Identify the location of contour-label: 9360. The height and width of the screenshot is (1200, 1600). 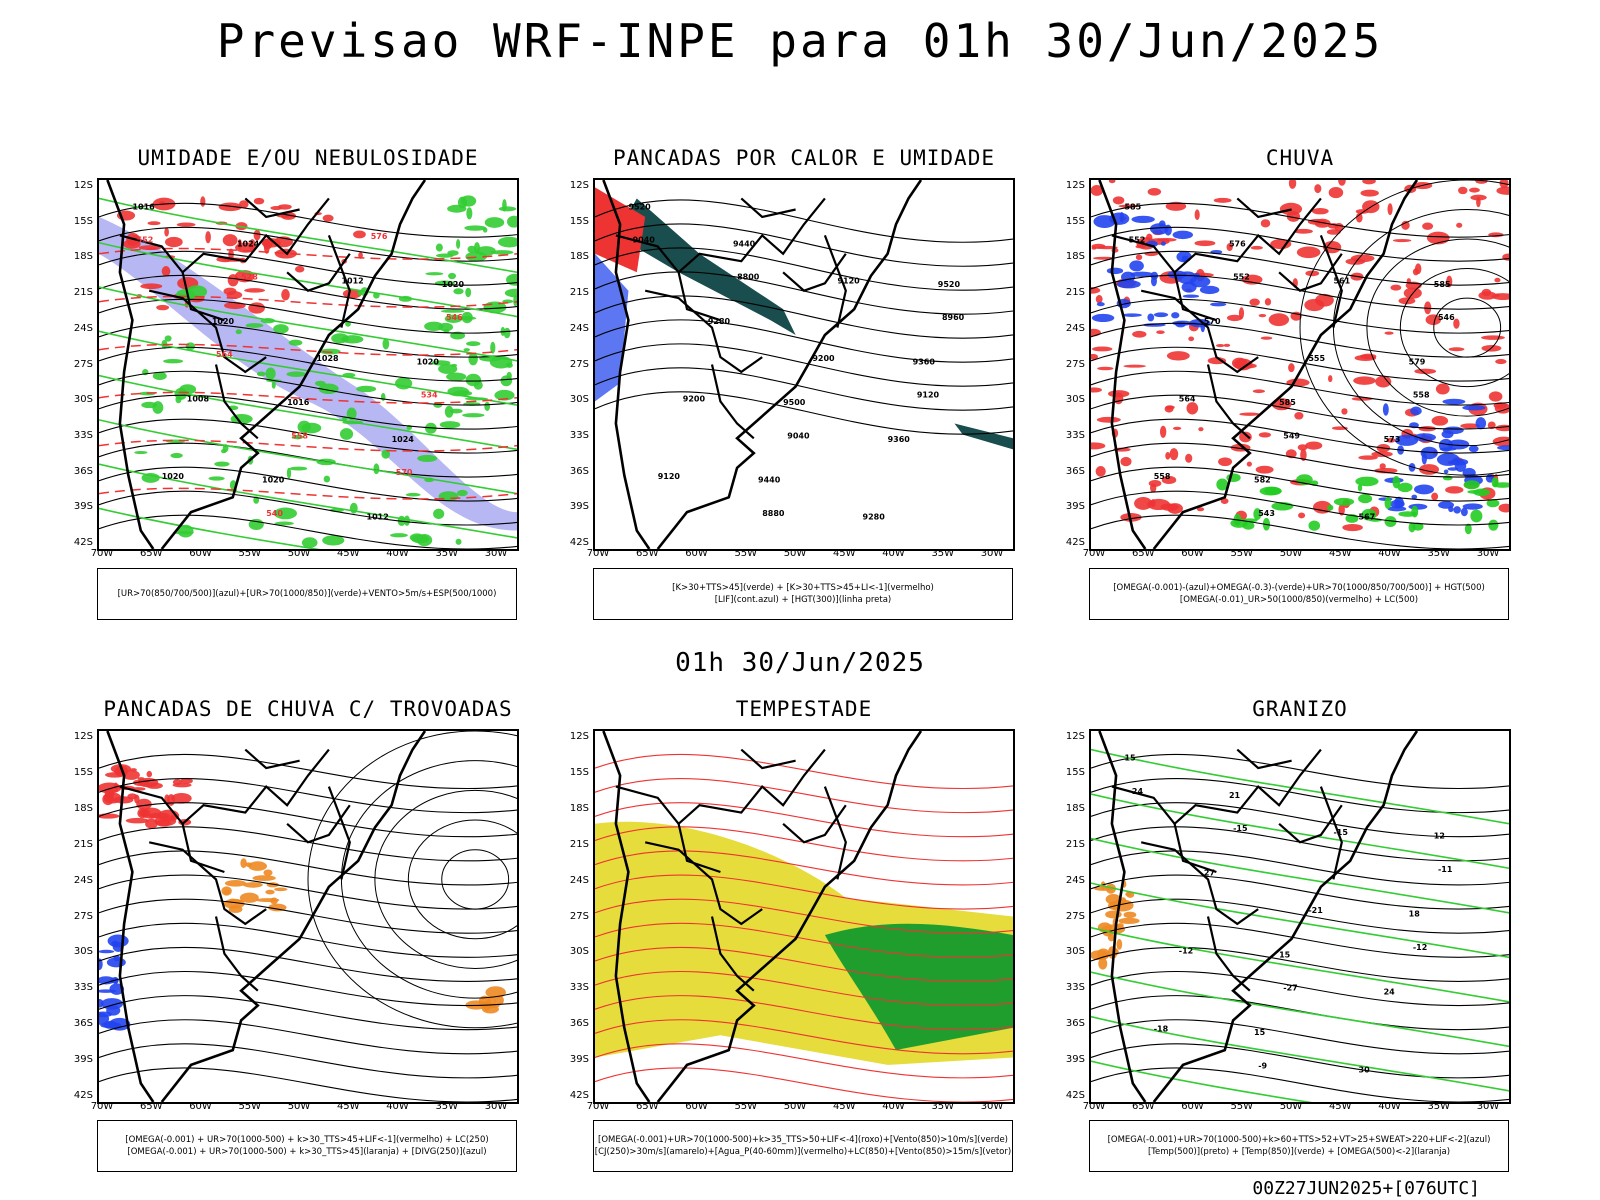
(924, 362).